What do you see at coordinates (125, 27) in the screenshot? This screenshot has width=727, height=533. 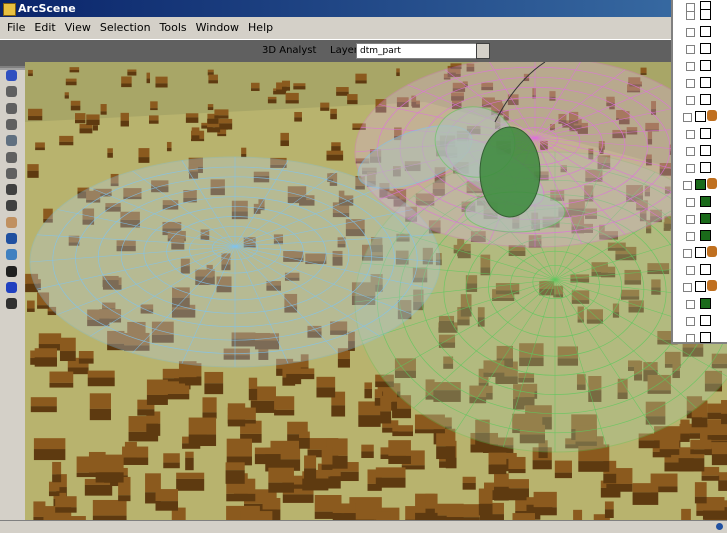 I see `menu-item: Selection` at bounding box center [125, 27].